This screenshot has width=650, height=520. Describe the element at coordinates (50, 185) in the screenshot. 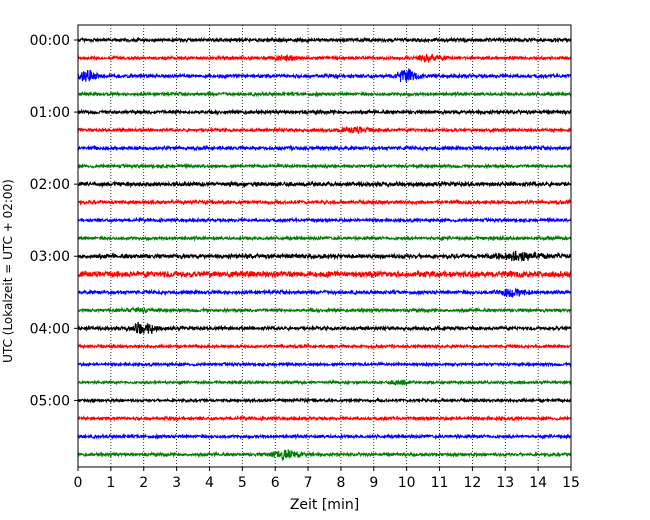

I see `y-tick-label: 02:00` at that location.